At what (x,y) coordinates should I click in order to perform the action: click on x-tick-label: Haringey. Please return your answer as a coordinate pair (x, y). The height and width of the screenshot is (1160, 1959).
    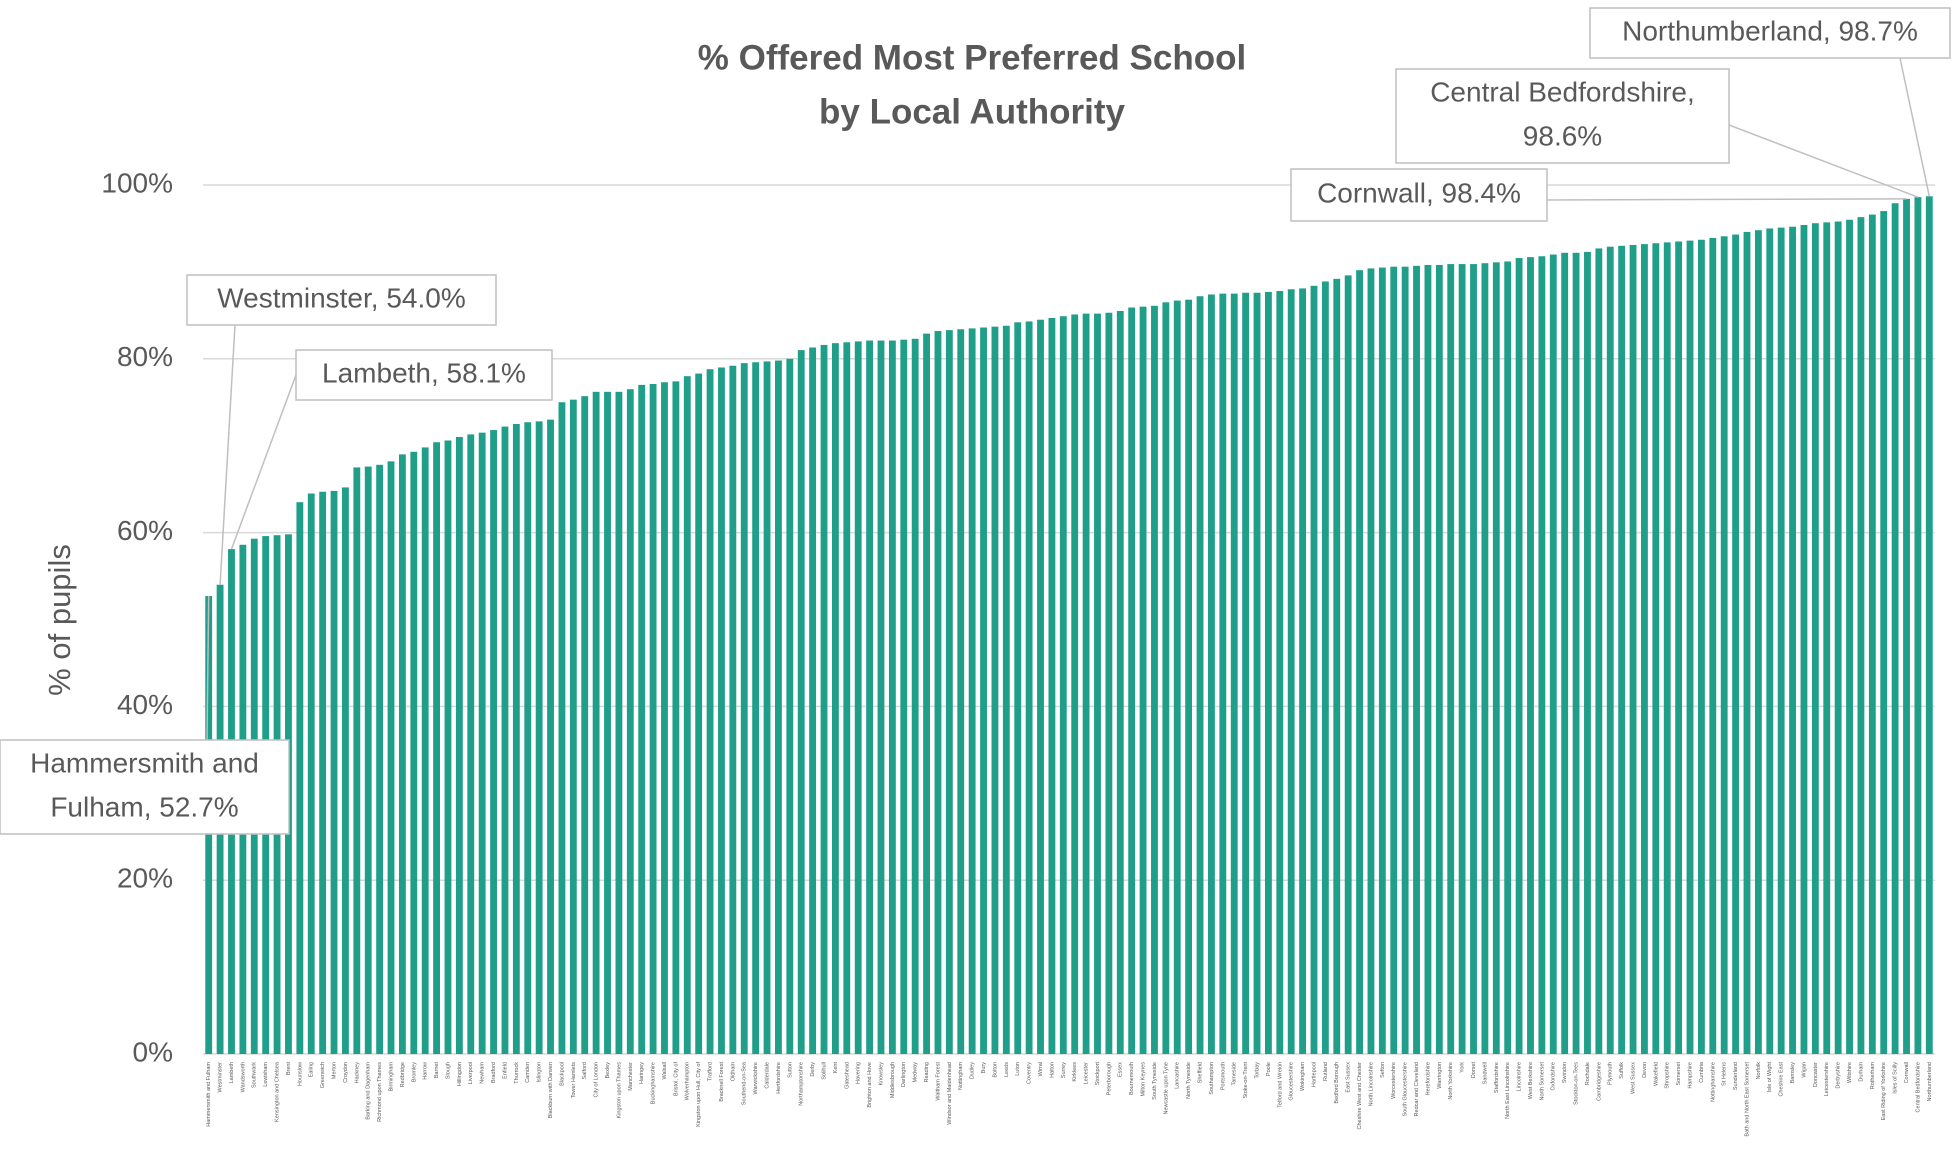
    Looking at the image, I should click on (642, 1073).